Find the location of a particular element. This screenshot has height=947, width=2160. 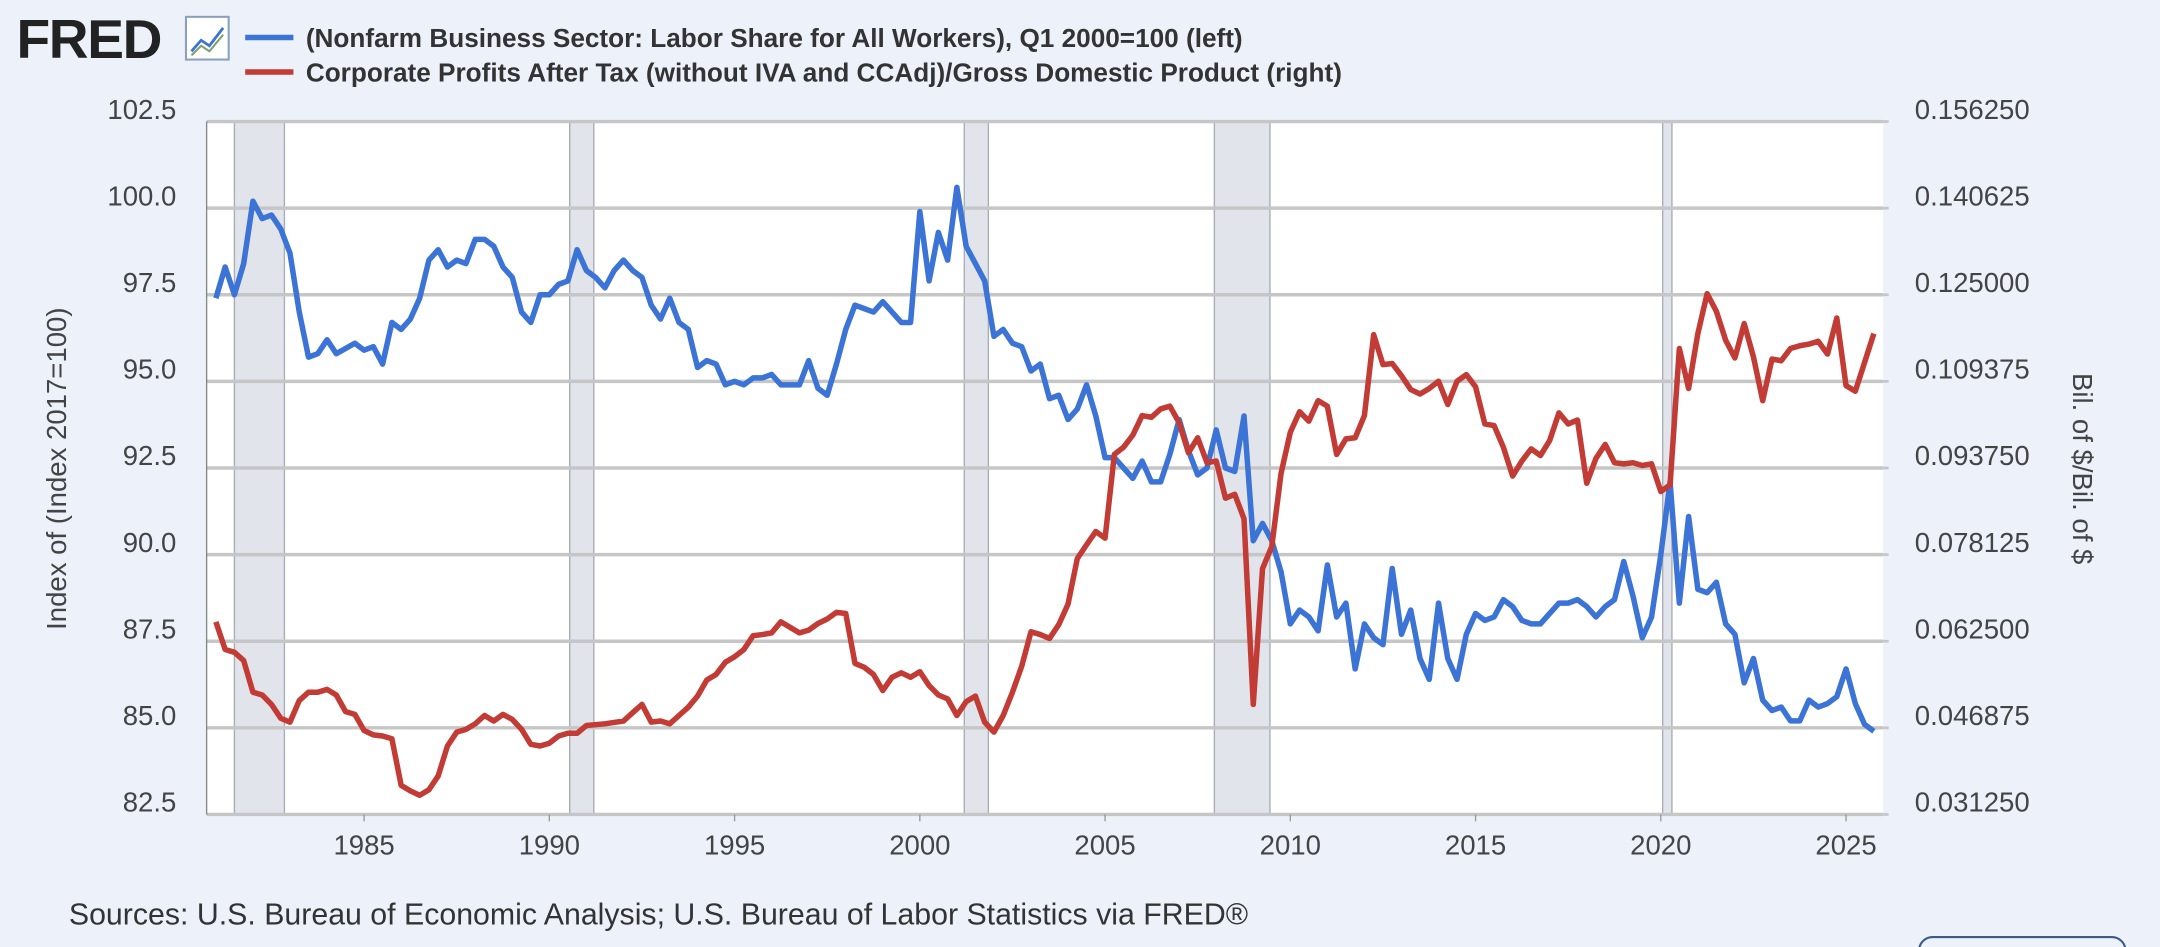

y2-tick-label: 0.031250 is located at coordinates (1972, 802).